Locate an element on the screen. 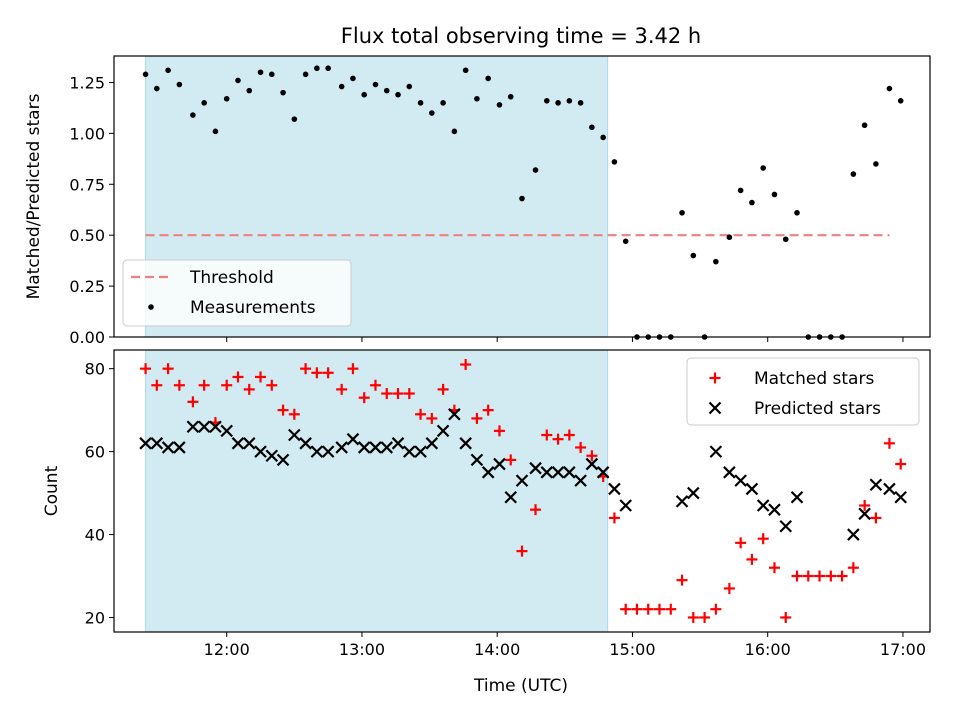 The image size is (960, 720). x-tick-label: 15:00 is located at coordinates (632, 649).